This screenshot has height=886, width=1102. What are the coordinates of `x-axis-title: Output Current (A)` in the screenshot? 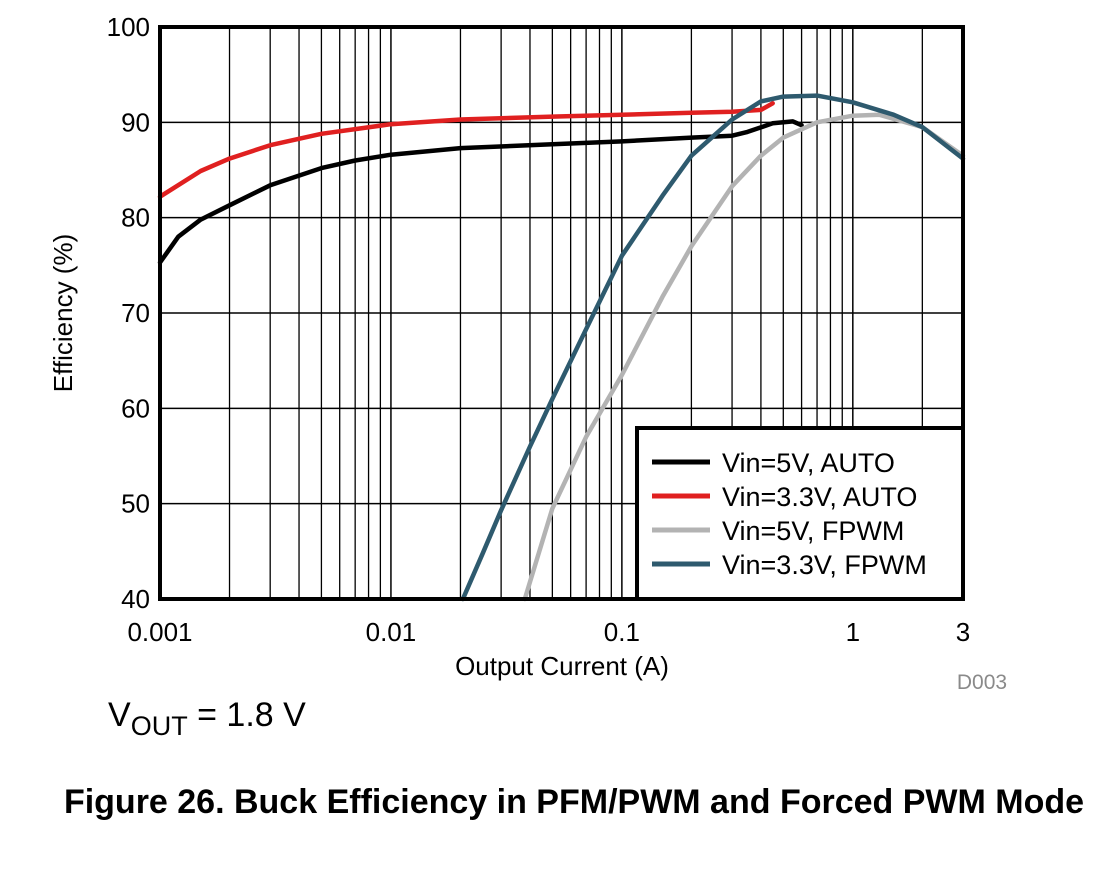 It's located at (562, 666).